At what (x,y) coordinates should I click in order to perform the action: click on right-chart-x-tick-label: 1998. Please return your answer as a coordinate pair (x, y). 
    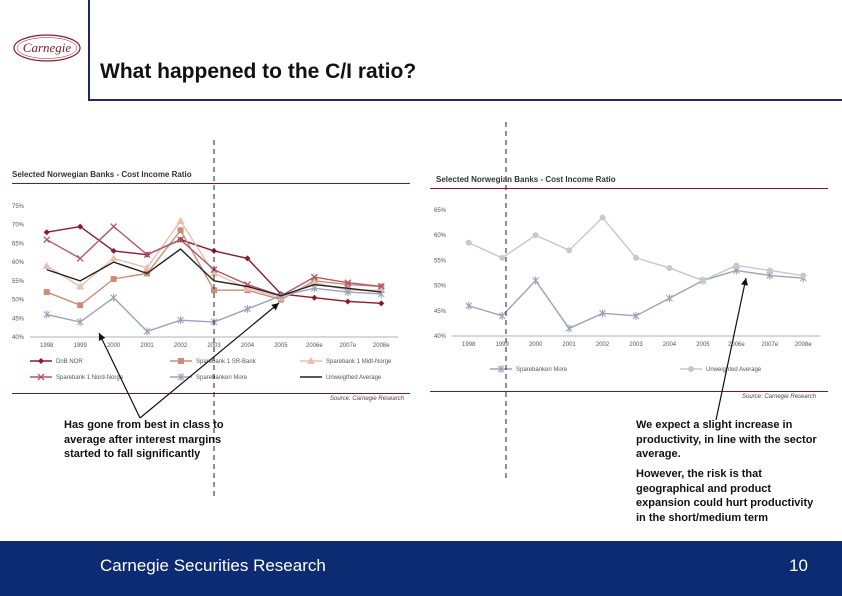
    Looking at the image, I should click on (469, 345).